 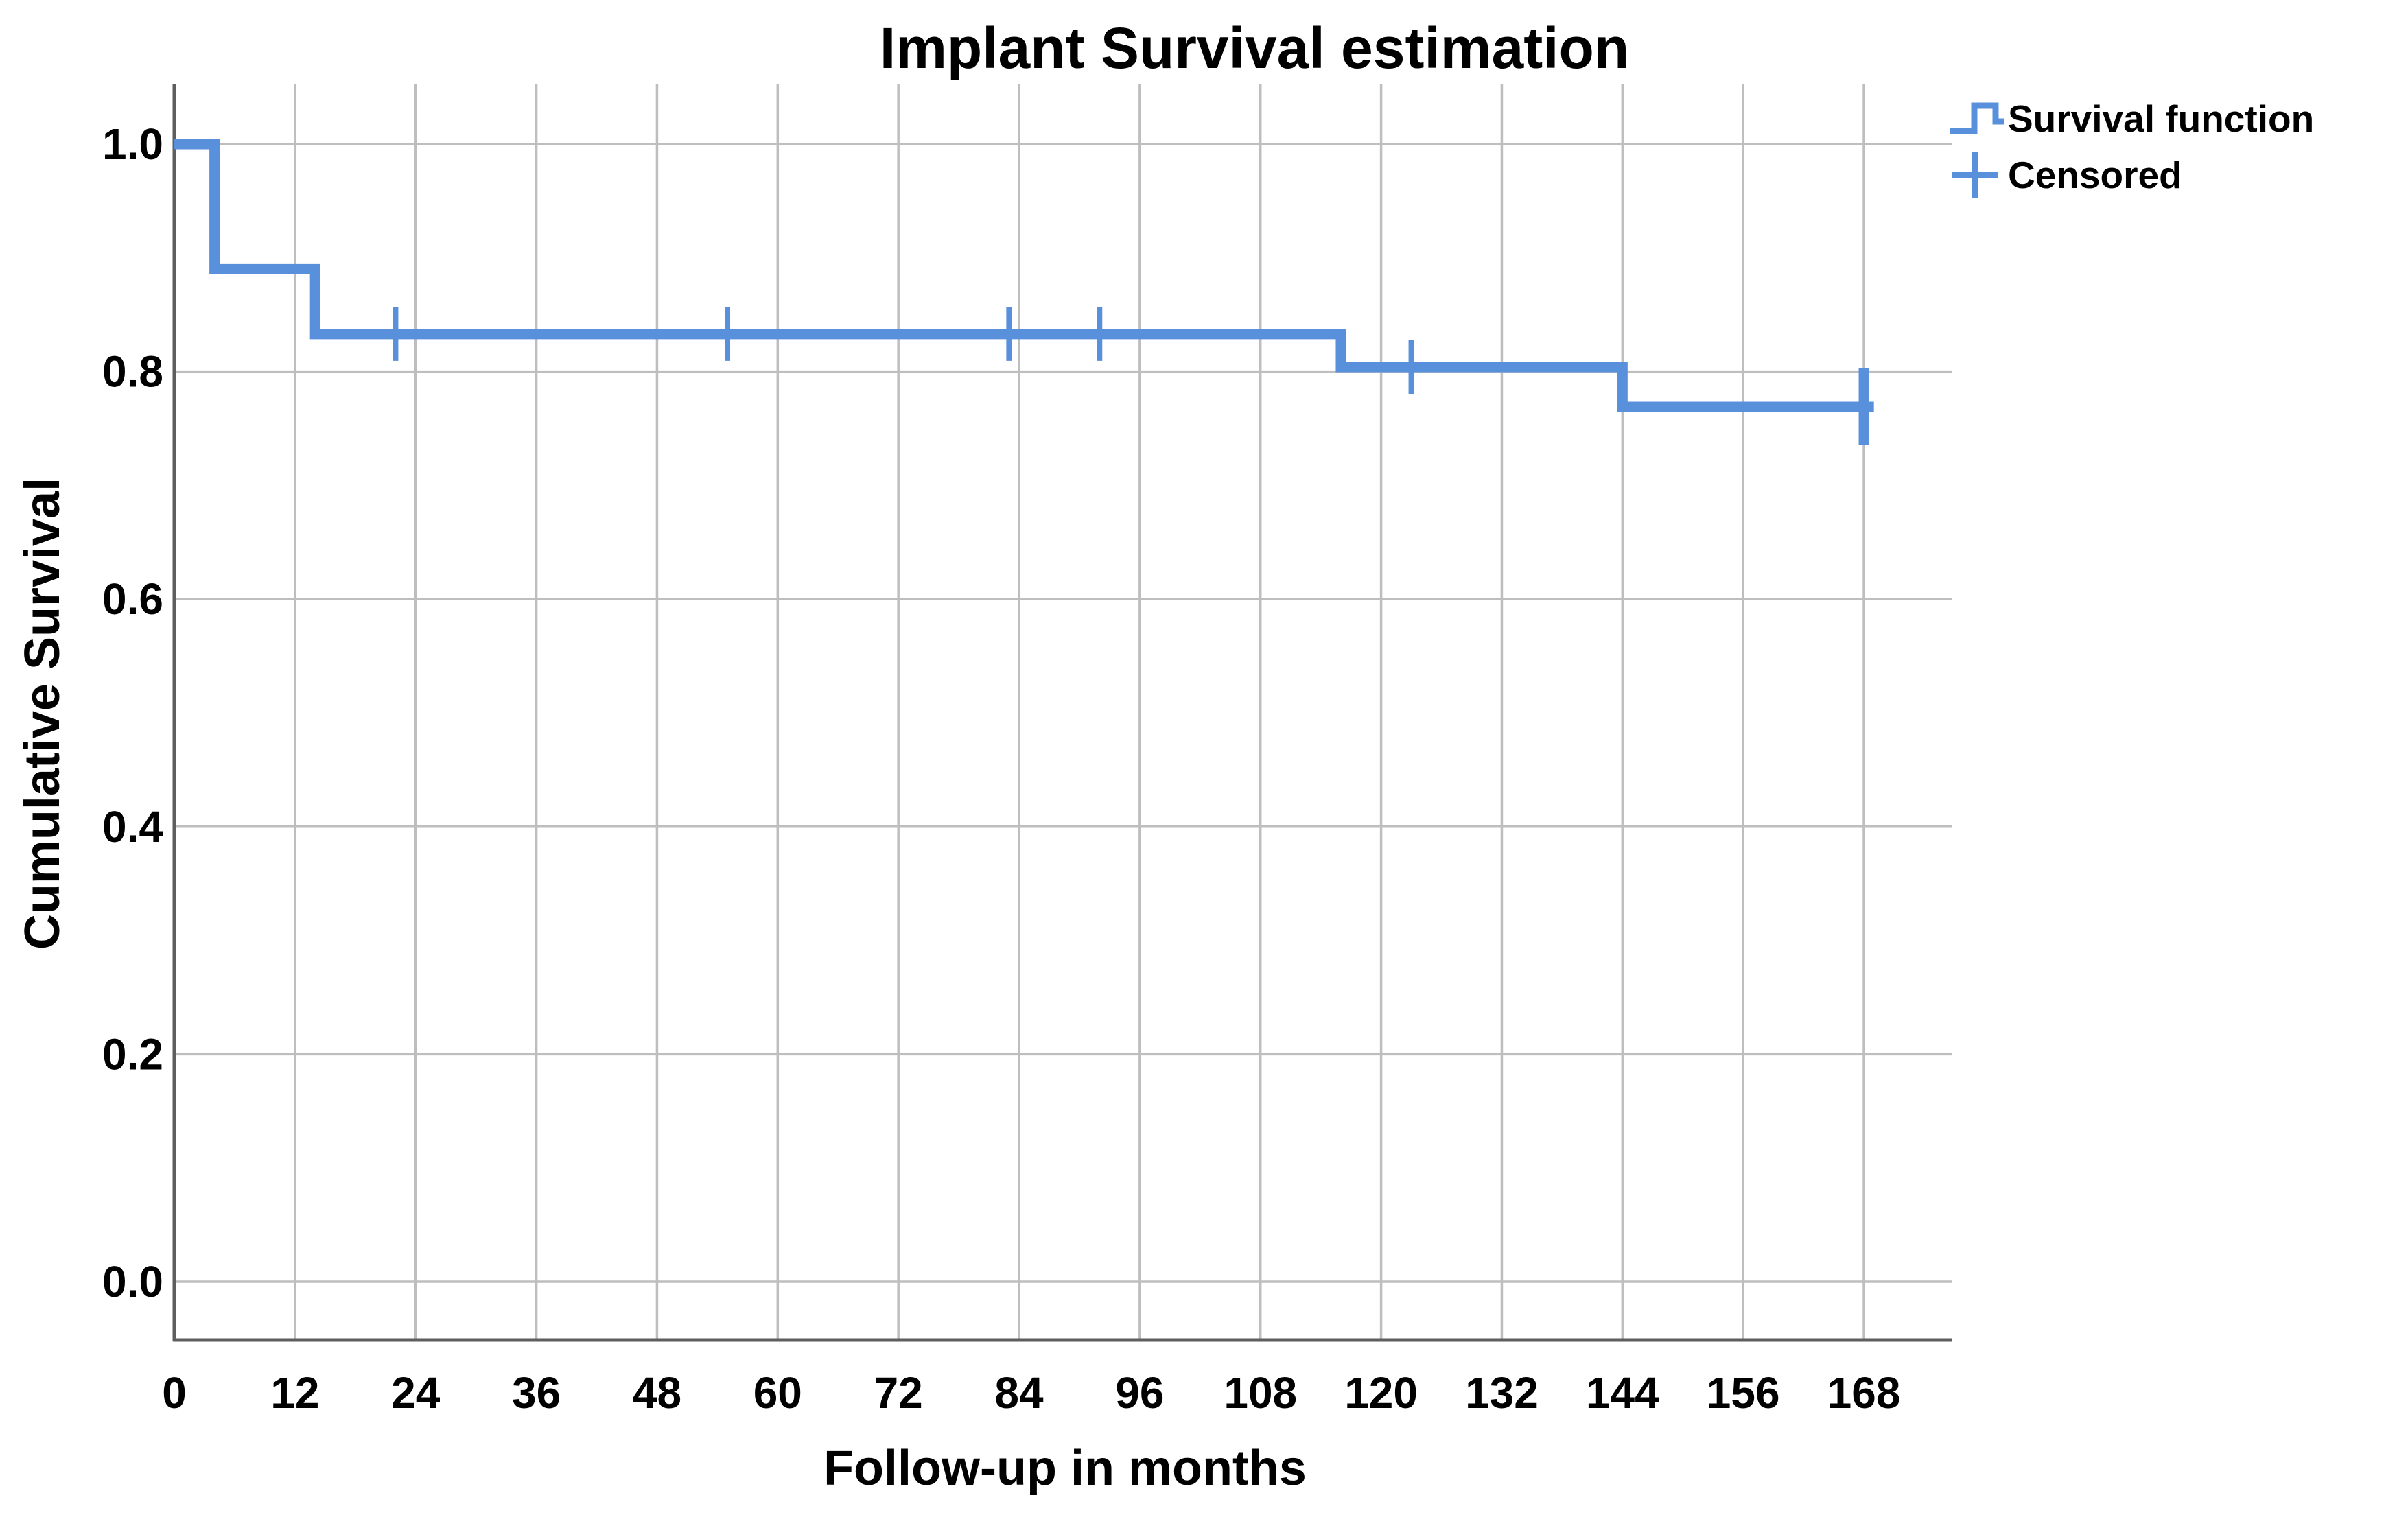 What do you see at coordinates (132, 144) in the screenshot?
I see `y-tick-label: 1.0` at bounding box center [132, 144].